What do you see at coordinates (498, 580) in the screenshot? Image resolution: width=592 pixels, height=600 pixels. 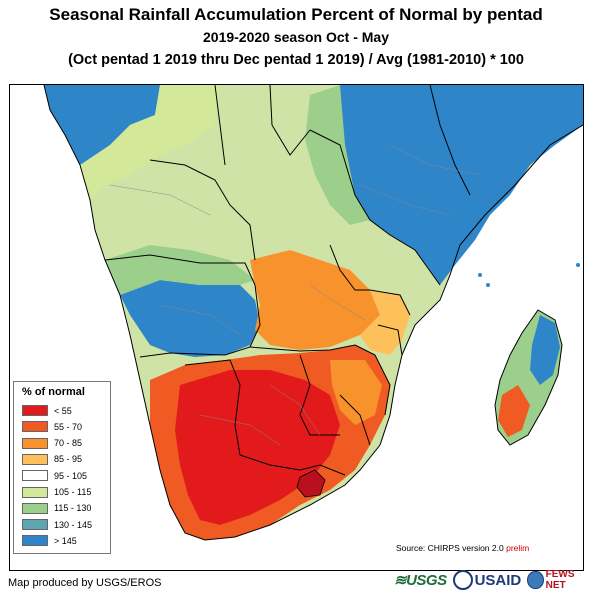 I see `usaid-logo-text: USAID` at bounding box center [498, 580].